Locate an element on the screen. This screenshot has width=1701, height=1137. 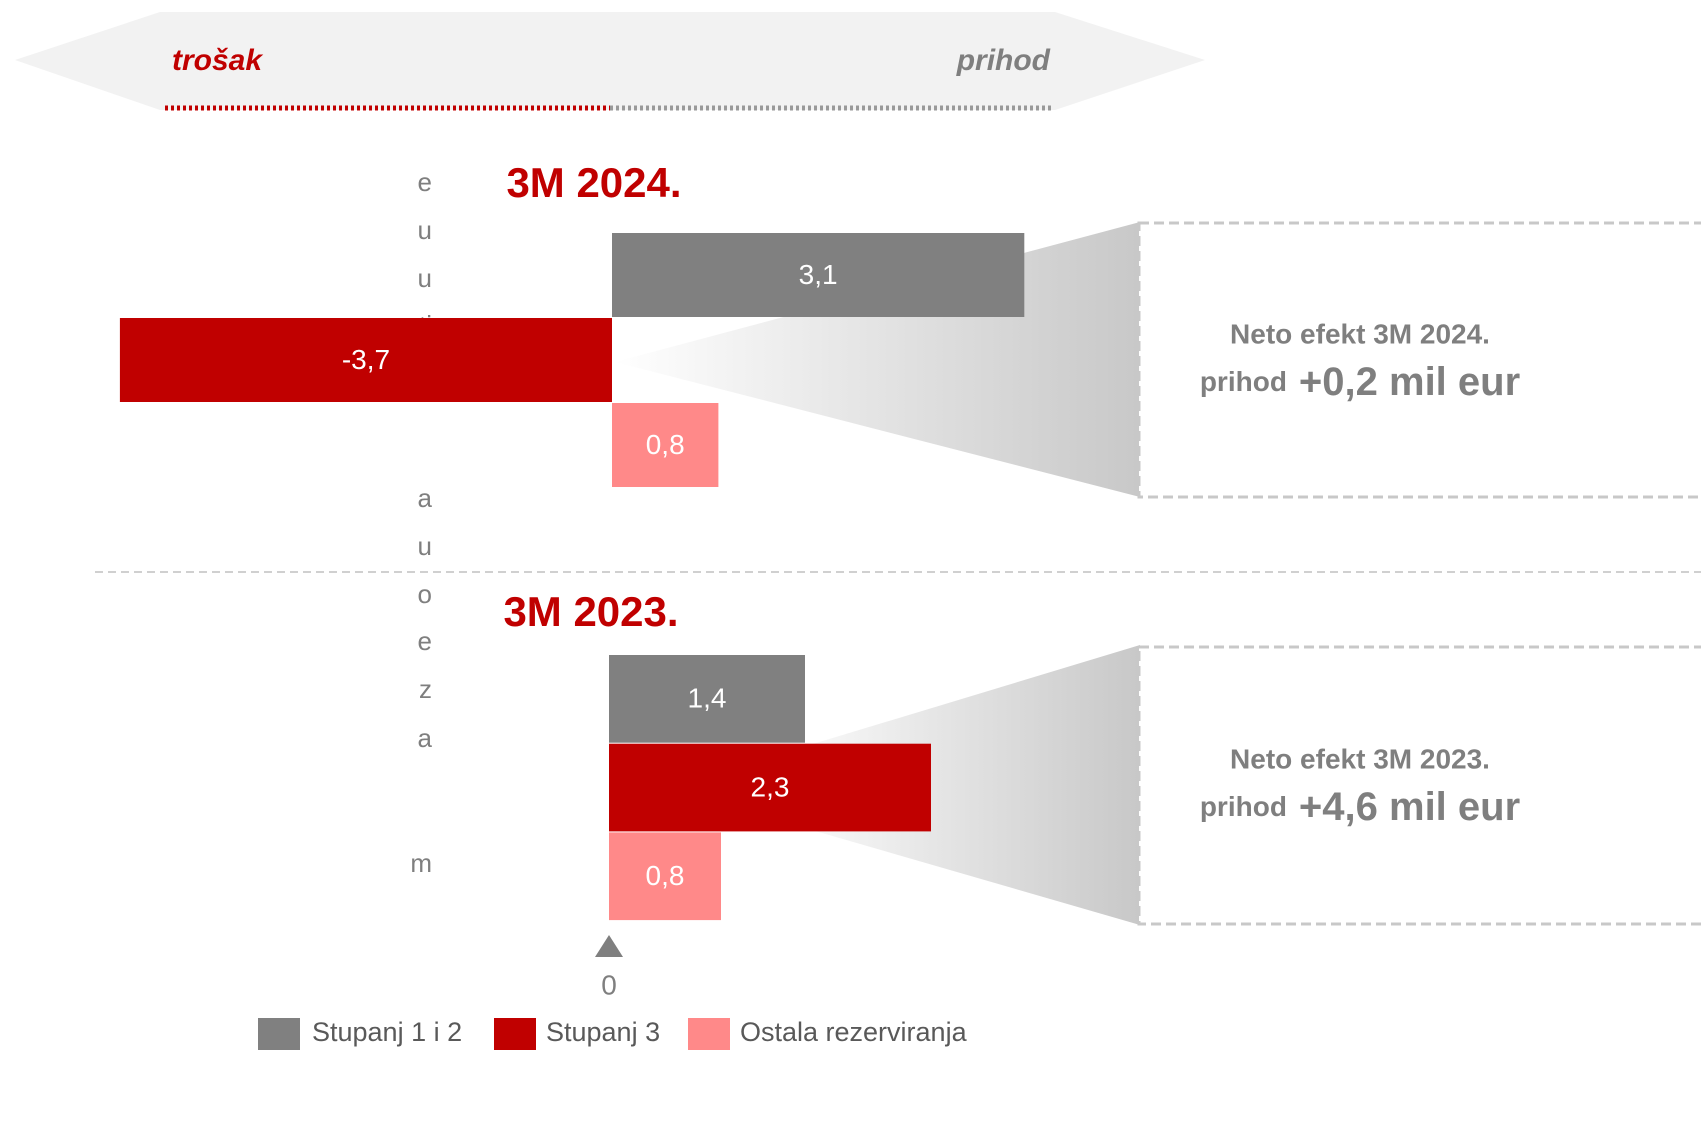
net-effect-title: Neto efekt 3M 2023. is located at coordinates (1360, 758).